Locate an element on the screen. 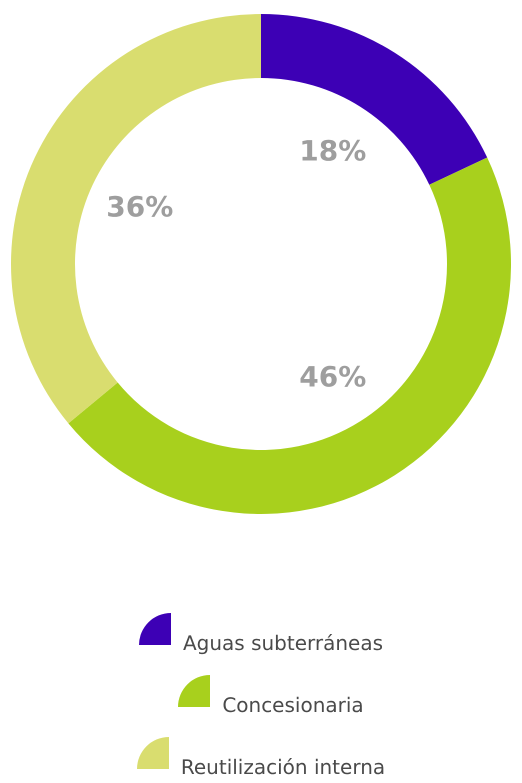 This screenshot has width=522, height=783. legend-label: Aguas subterráneas is located at coordinates (283, 643).